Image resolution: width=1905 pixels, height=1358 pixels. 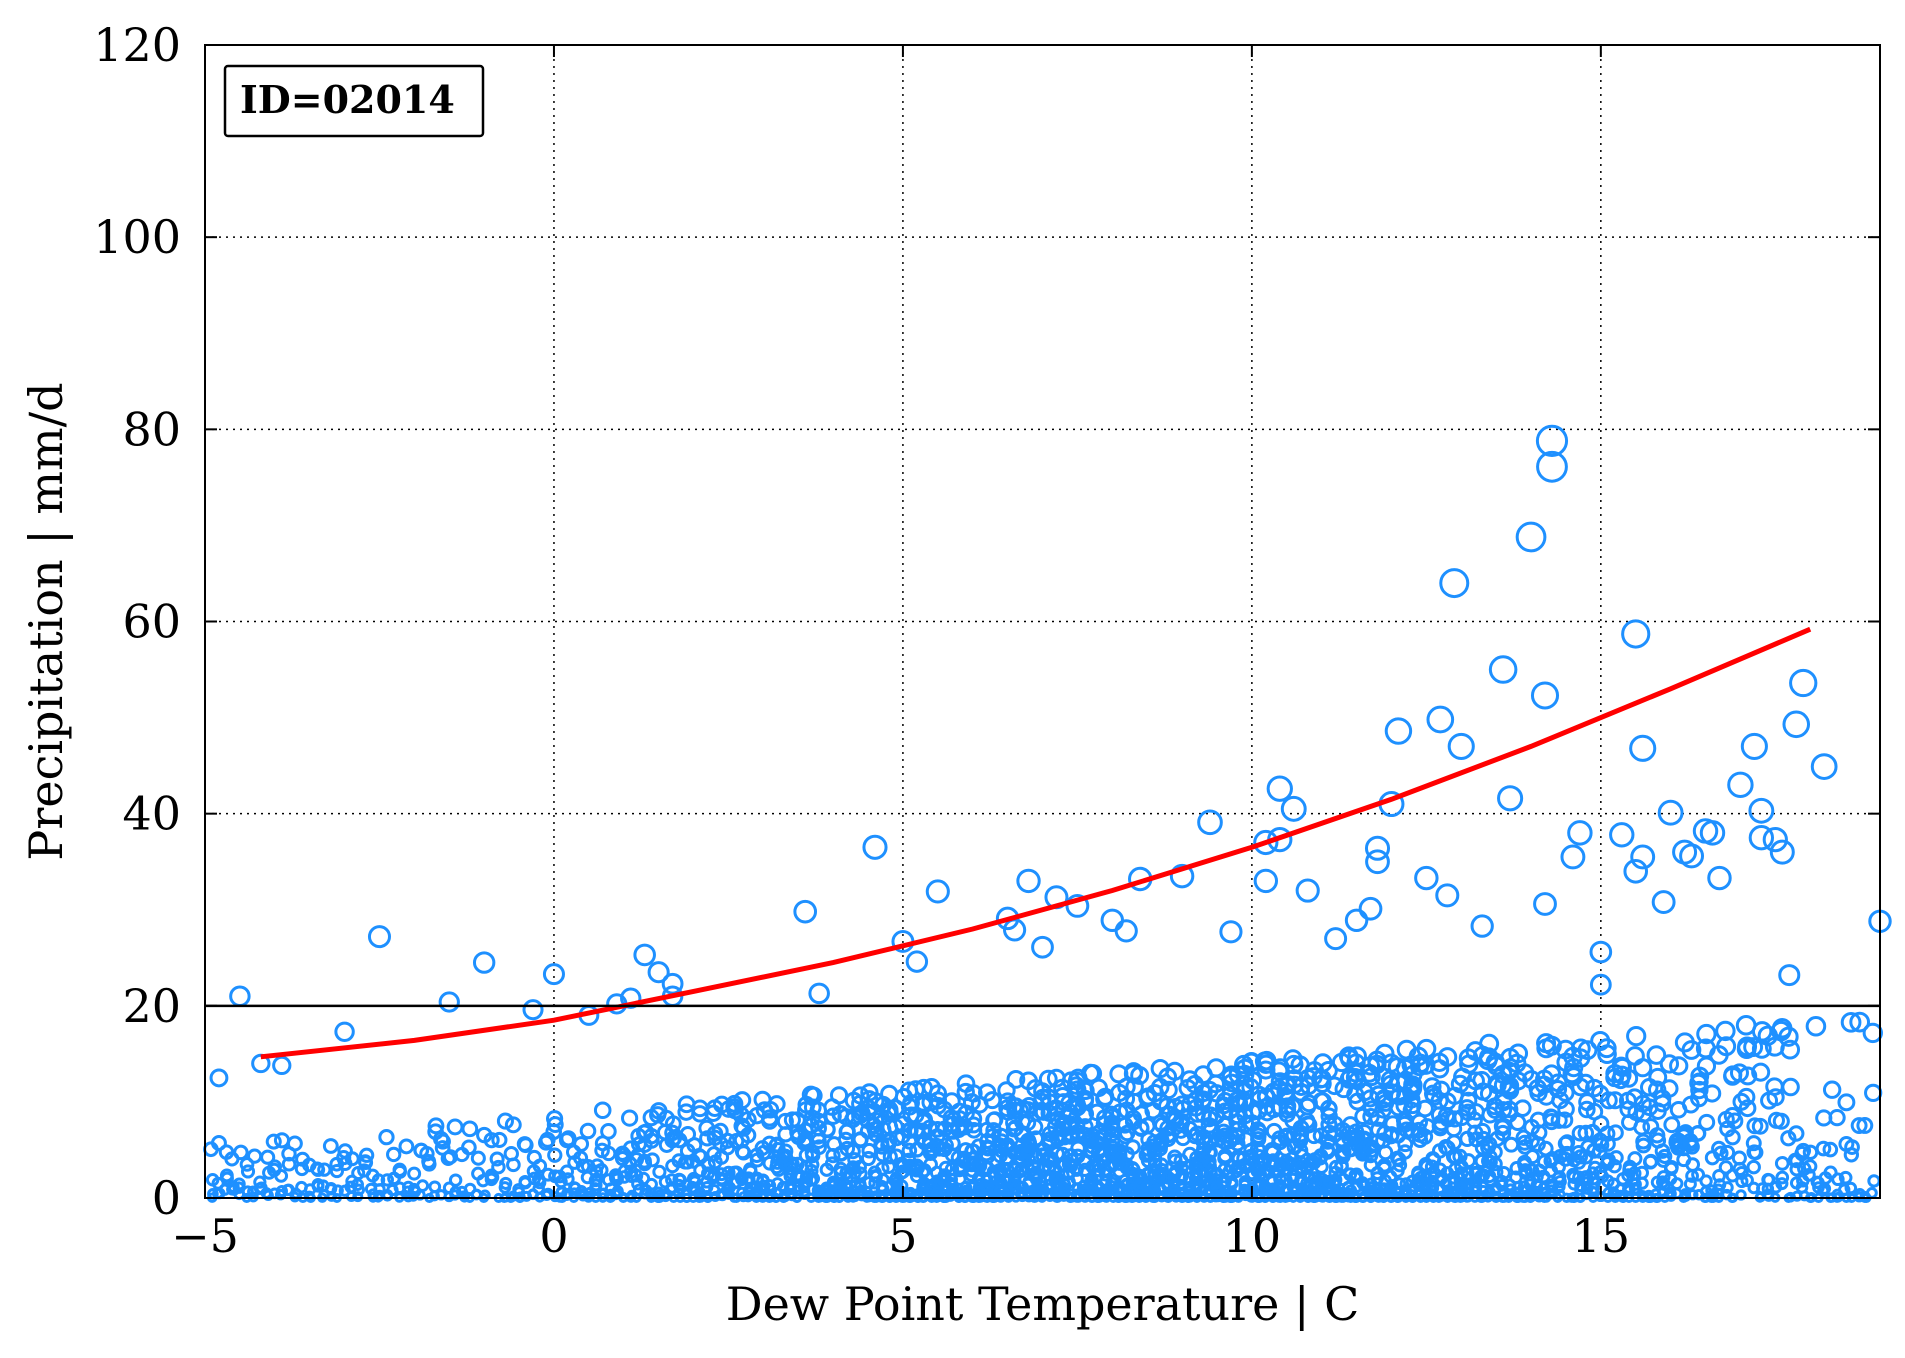 What do you see at coordinates (151, 622) in the screenshot?
I see `y-tick-label: 60` at bounding box center [151, 622].